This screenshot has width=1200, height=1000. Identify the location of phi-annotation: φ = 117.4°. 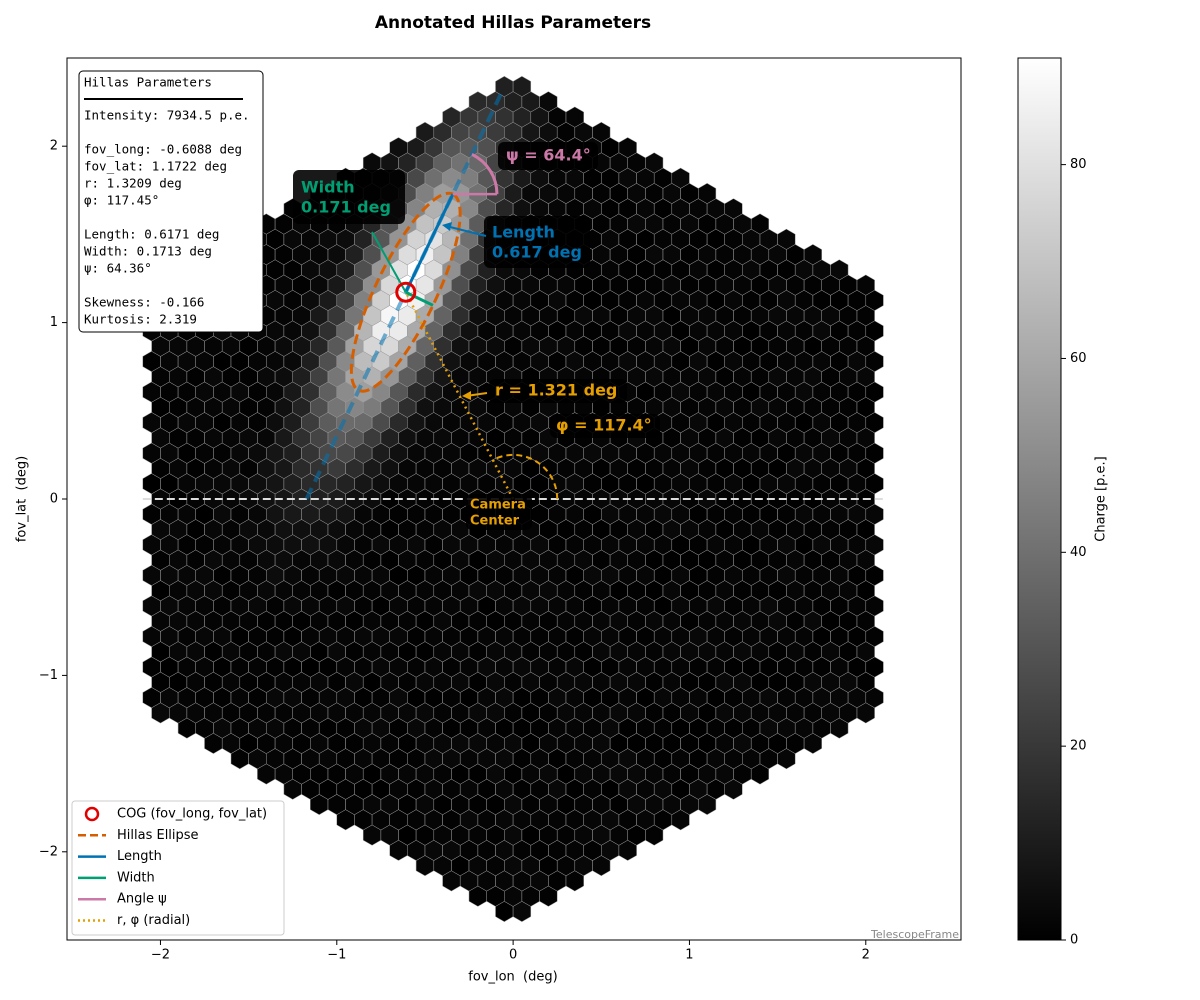
(604, 425).